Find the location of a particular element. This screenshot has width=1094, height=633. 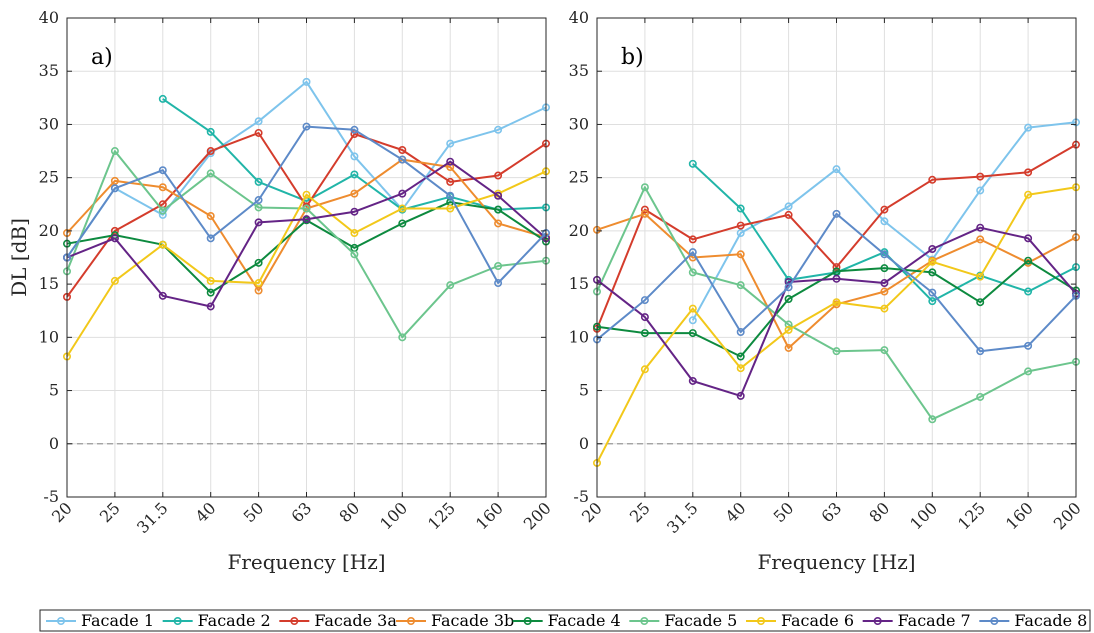

y-tick-label: 10 is located at coordinates (49, 336).